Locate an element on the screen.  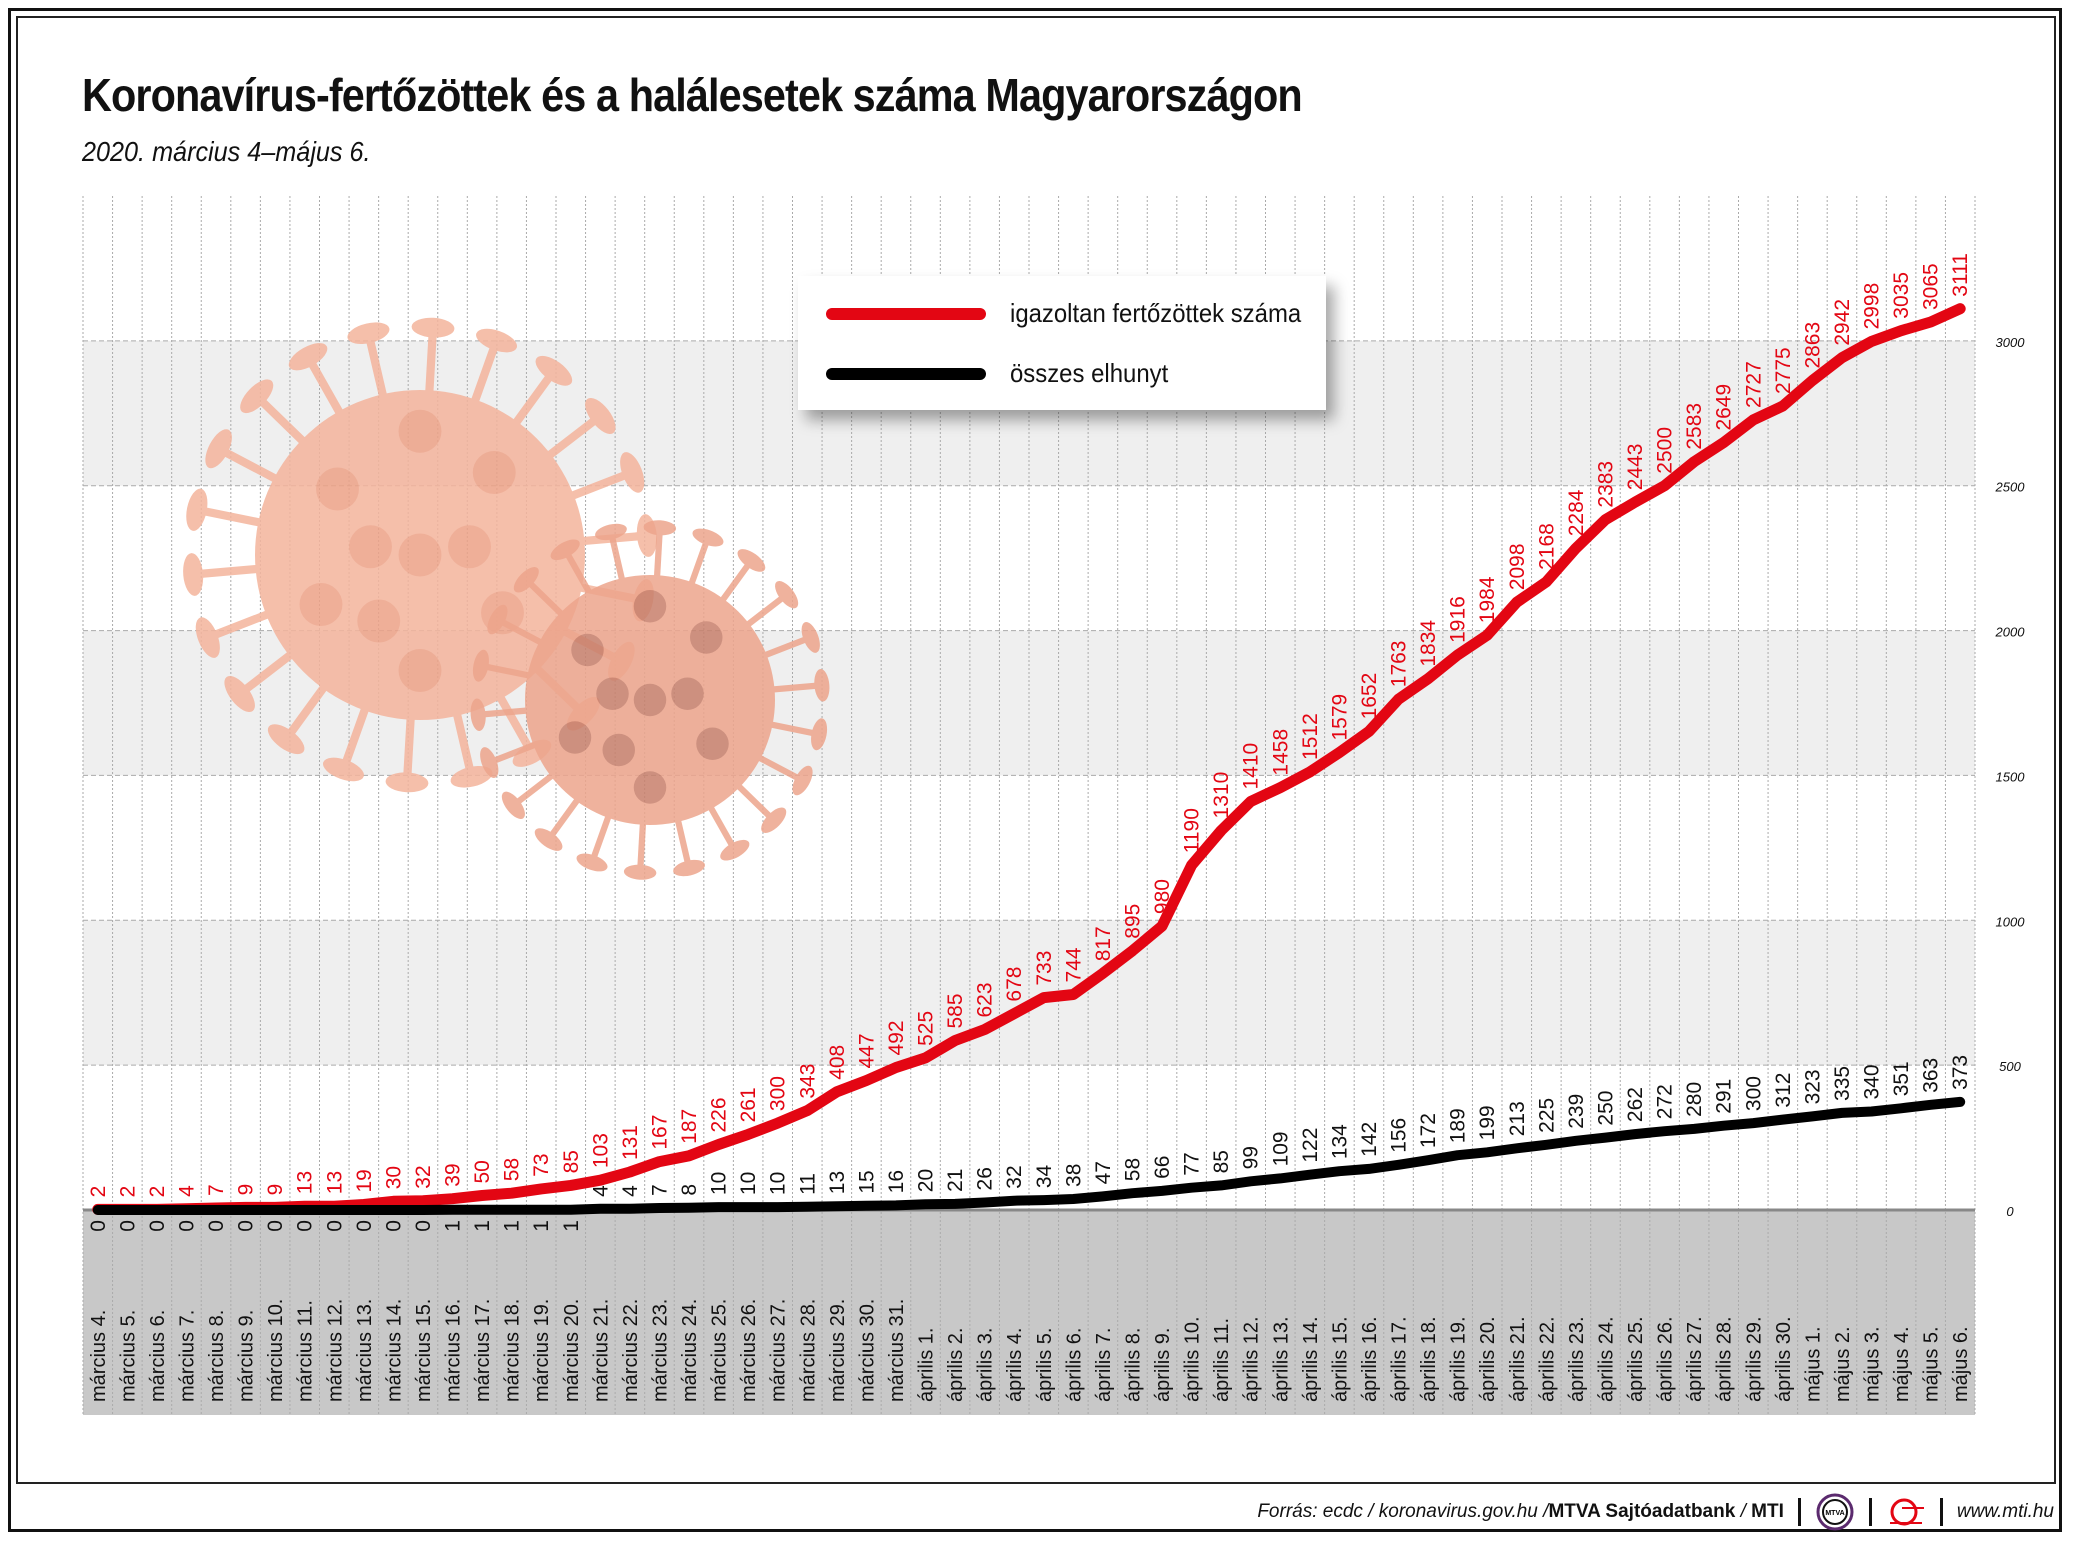
deaths-value-label: 109 is located at coordinates (1280, 1148).